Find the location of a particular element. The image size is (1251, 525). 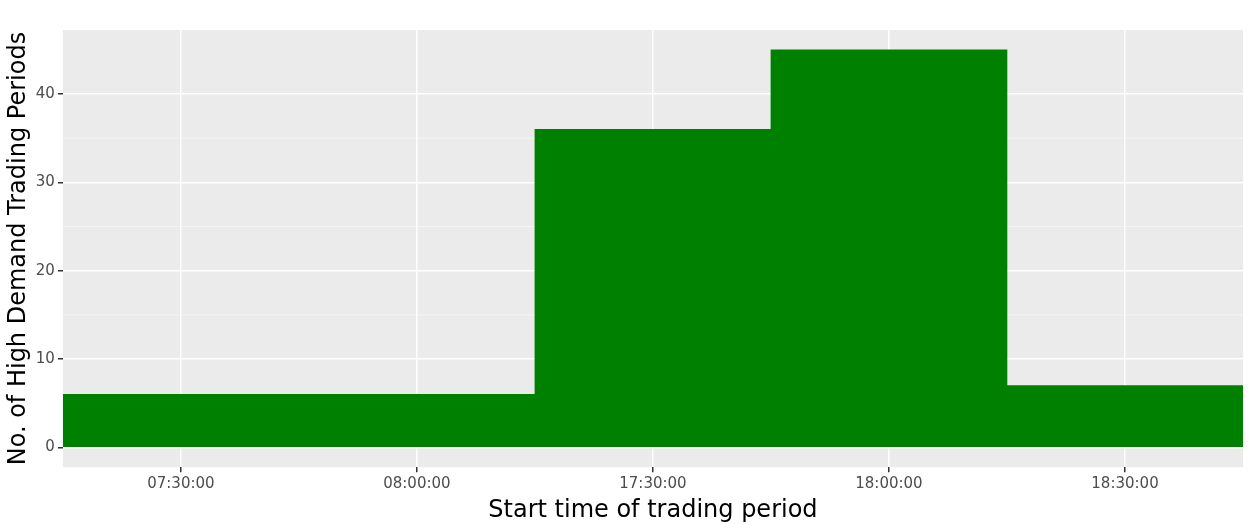

x-tick-label: 17:30:00 is located at coordinates (653, 483).